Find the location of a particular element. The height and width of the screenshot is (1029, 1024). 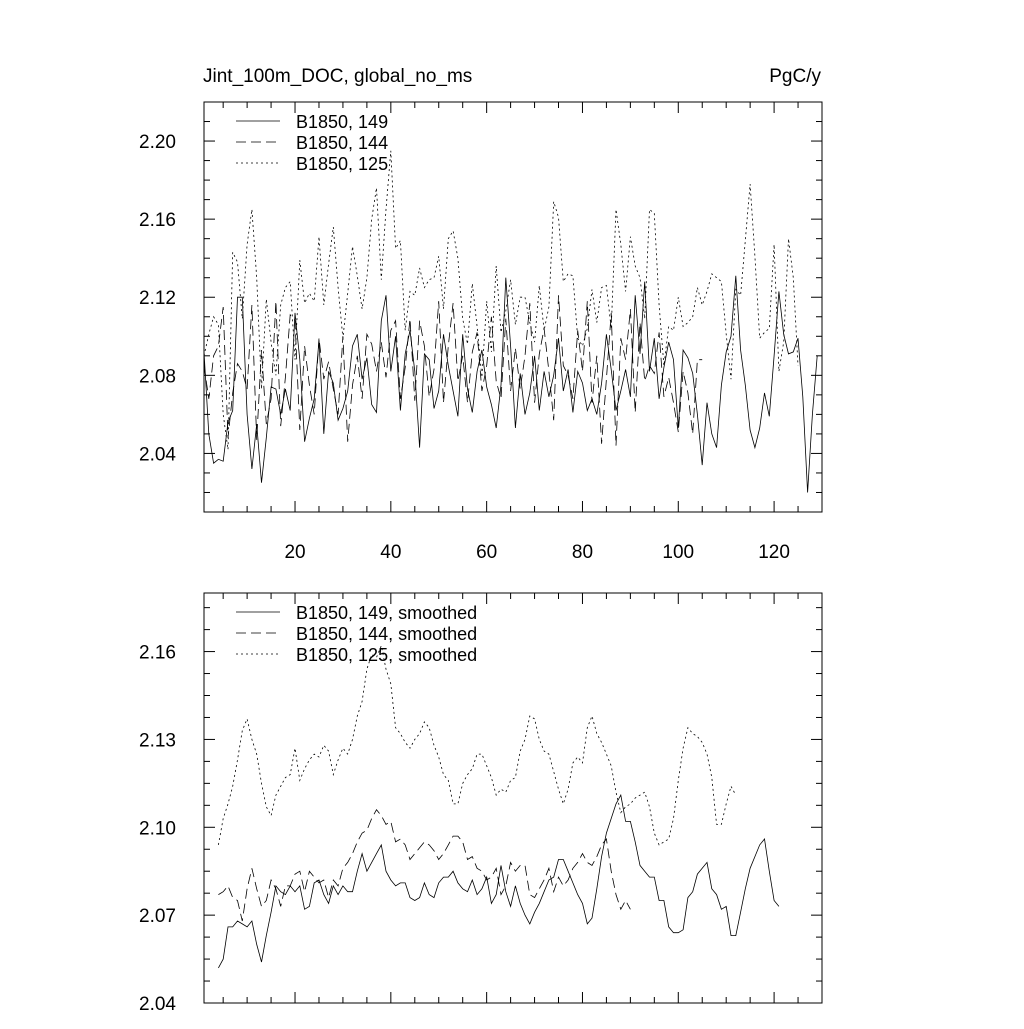

y-tick-label: 2.07 is located at coordinates (157, 916).